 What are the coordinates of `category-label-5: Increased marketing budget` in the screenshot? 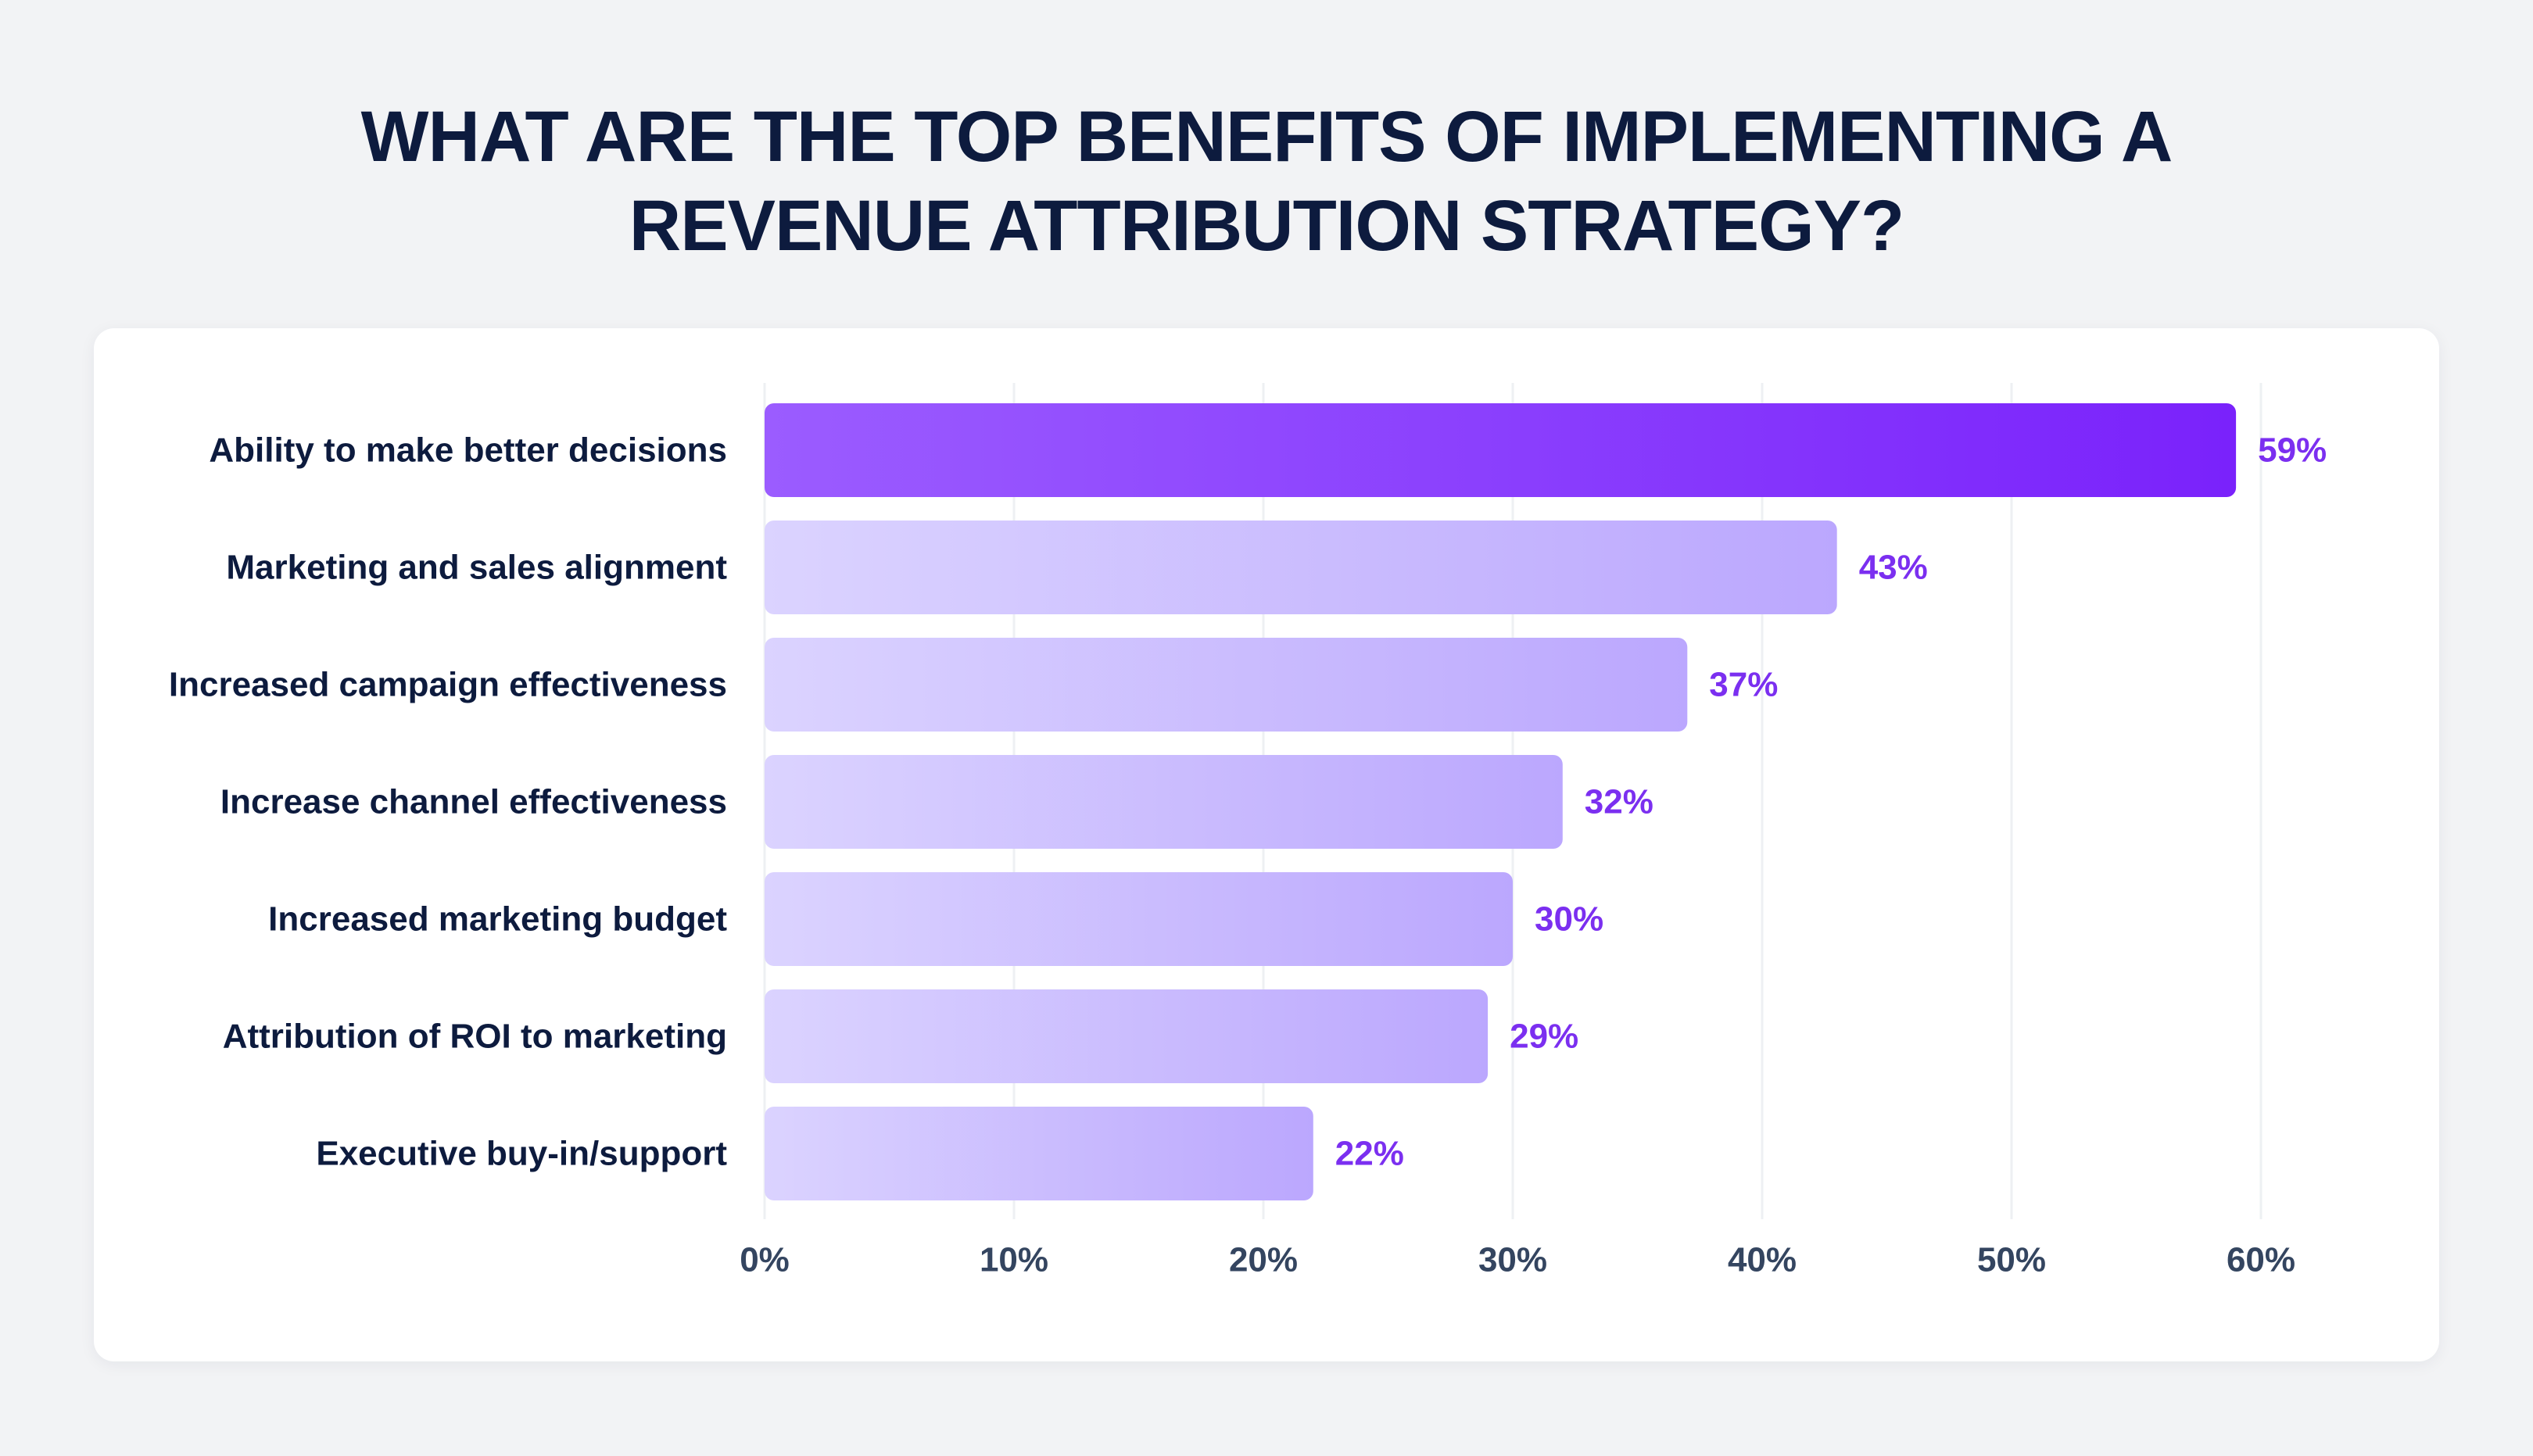 It's located at (498, 919).